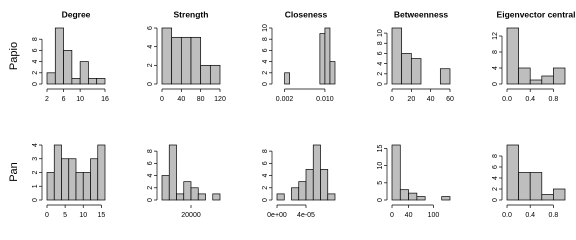 This screenshot has height=240, width=576. Describe the element at coordinates (421, 14) in the screenshot. I see `chart-title: Betweenness` at that location.